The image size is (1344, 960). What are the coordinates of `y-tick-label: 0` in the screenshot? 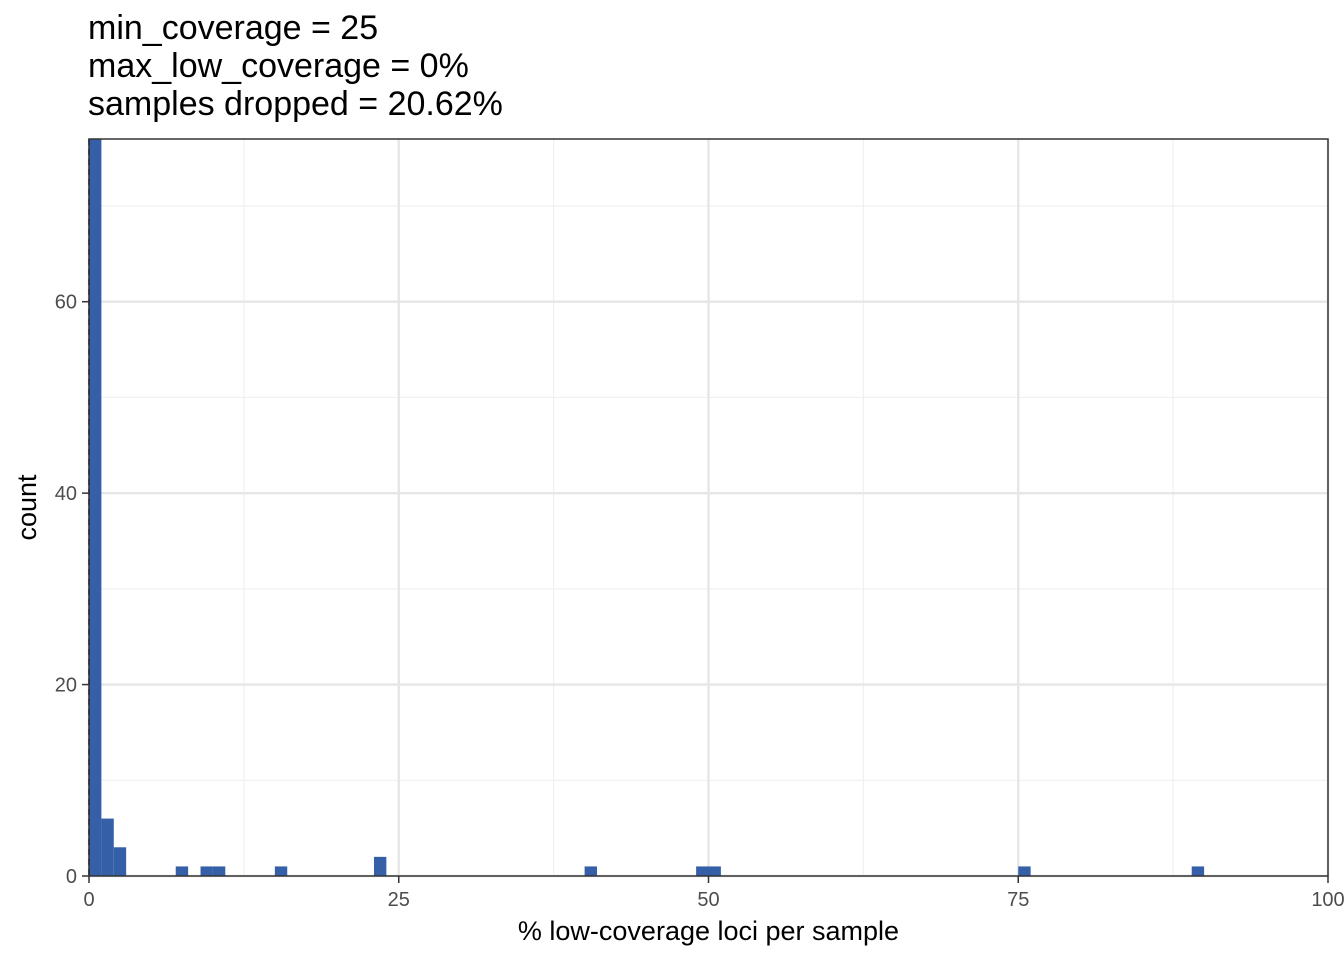 It's located at (71, 877).